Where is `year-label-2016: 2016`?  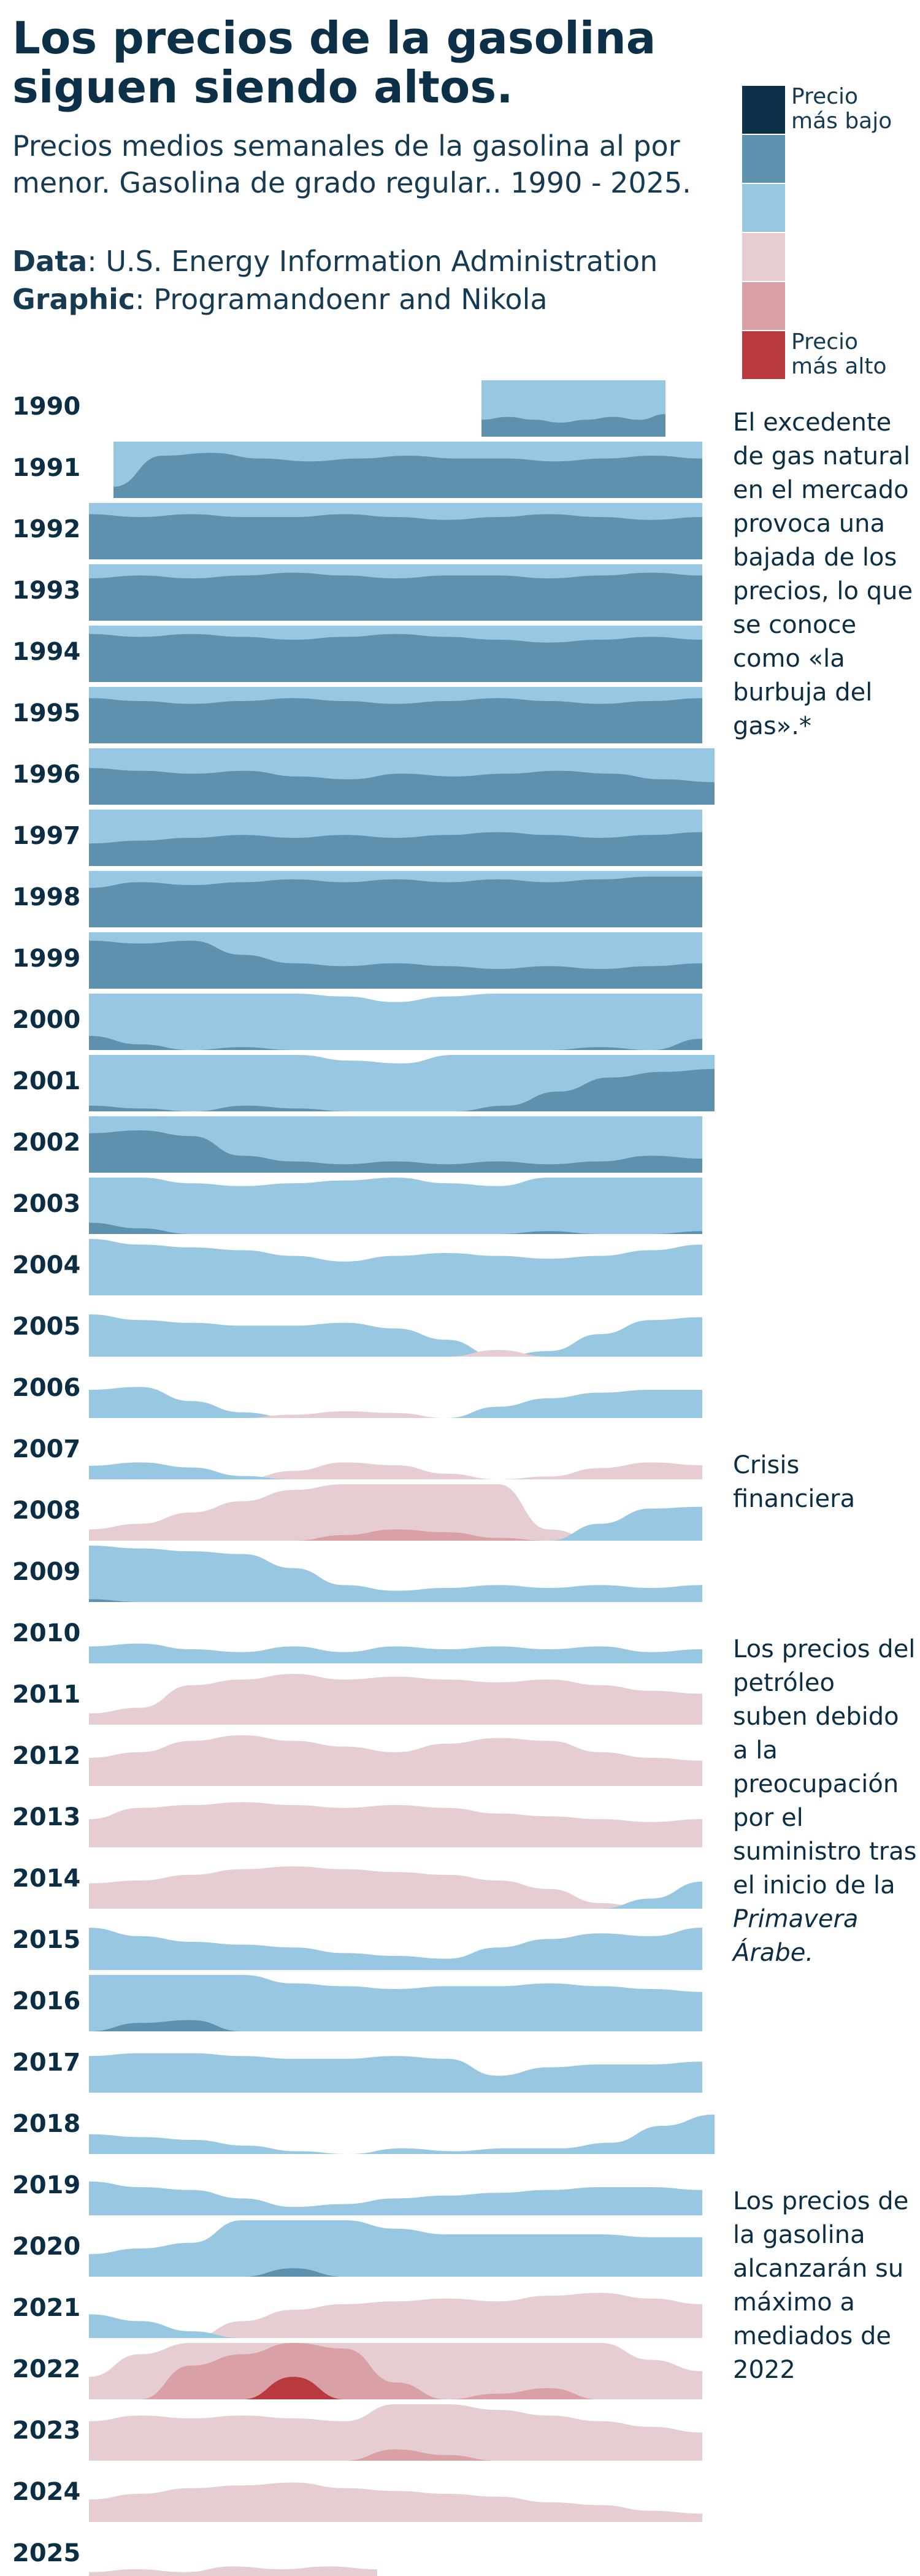
year-label-2016: 2016 is located at coordinates (46, 2001).